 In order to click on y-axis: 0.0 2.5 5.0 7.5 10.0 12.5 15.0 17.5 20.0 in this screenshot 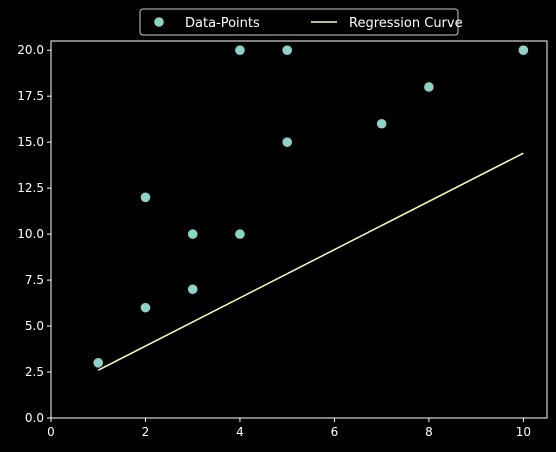, I will do `click(34, 234)`.